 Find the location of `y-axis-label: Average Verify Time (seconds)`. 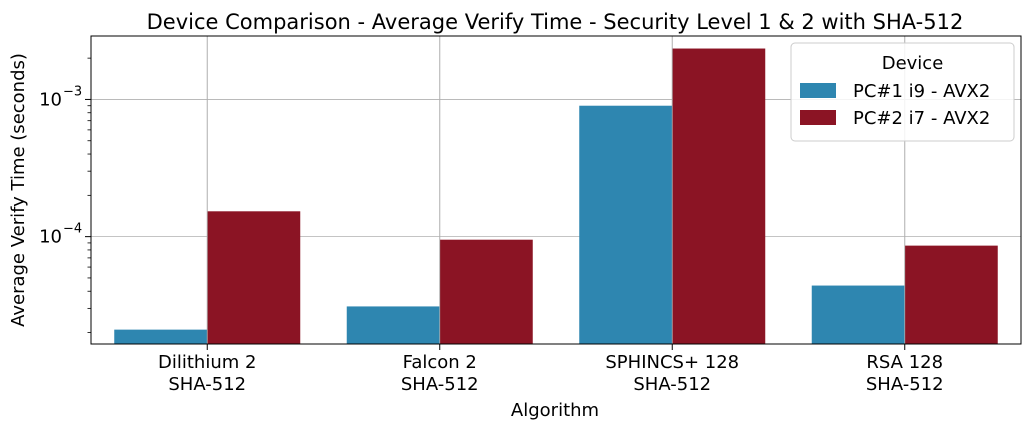

y-axis-label: Average Verify Time (seconds) is located at coordinates (18, 190).